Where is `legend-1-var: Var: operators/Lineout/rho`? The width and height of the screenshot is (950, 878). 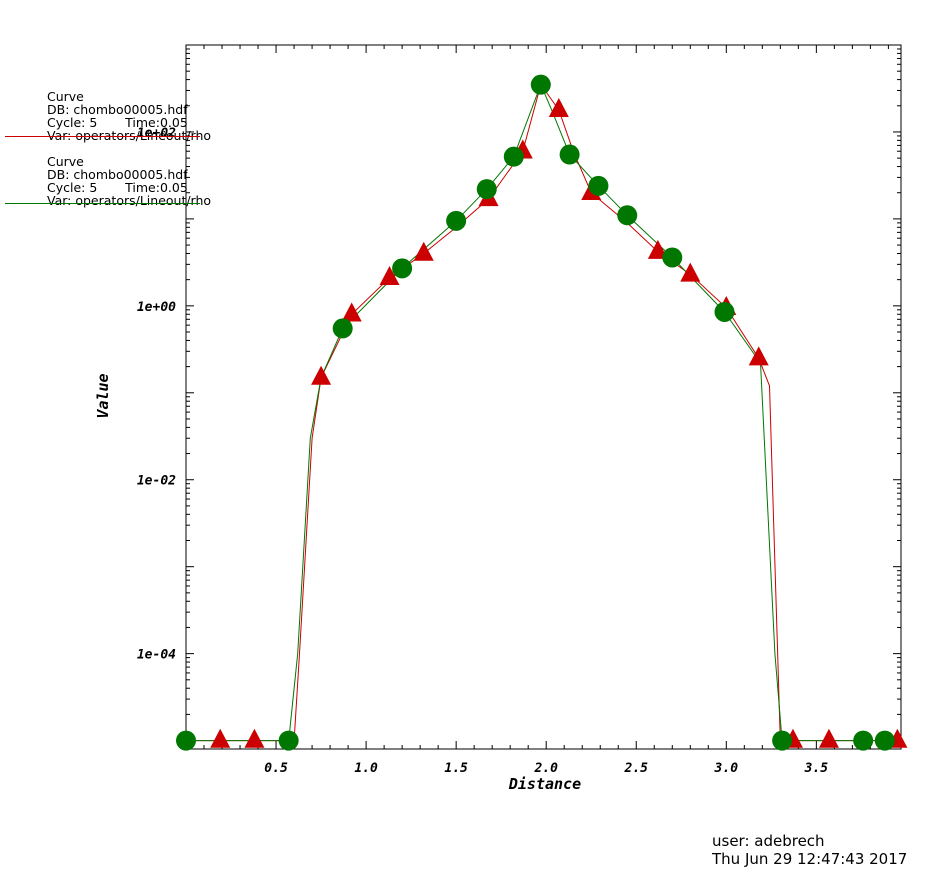
legend-1-var: Var: operators/Lineout/rho is located at coordinates (129, 135).